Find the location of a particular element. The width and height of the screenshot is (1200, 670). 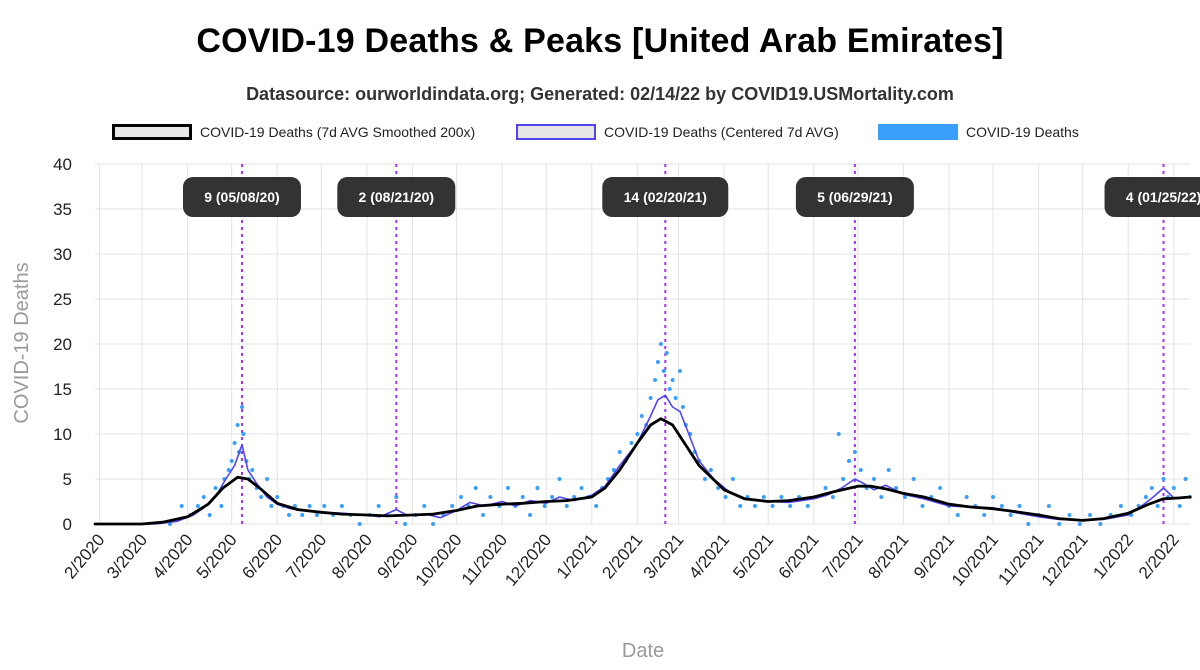

x-tick-label: 4/2020 is located at coordinates (173, 556).